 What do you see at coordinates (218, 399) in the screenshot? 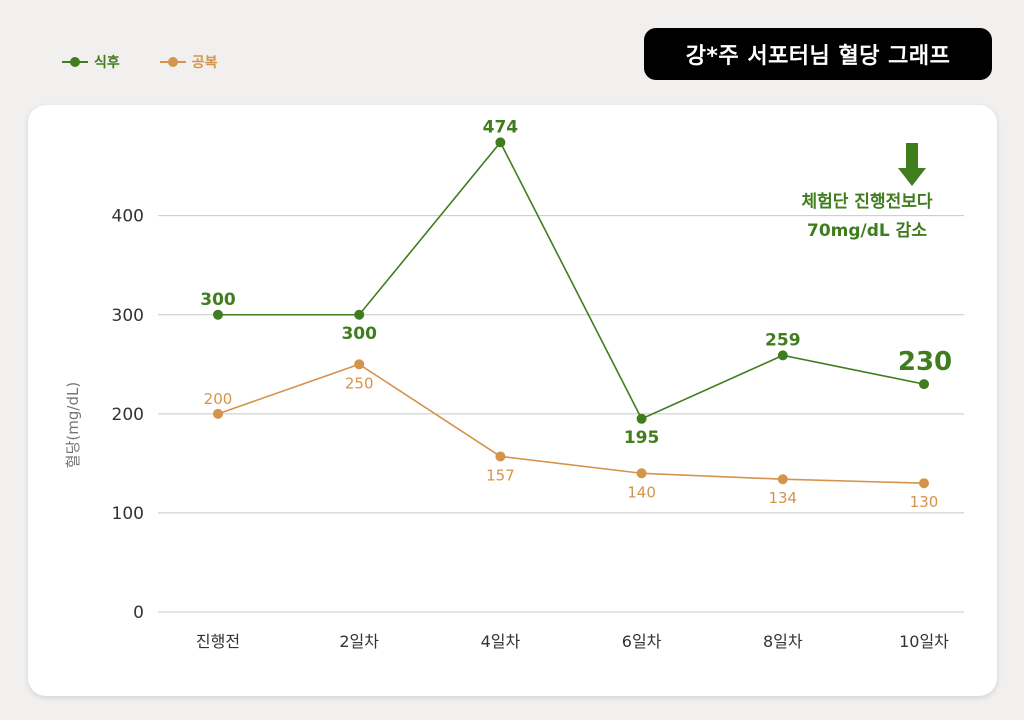
I see `data-label-fasting: 200` at bounding box center [218, 399].